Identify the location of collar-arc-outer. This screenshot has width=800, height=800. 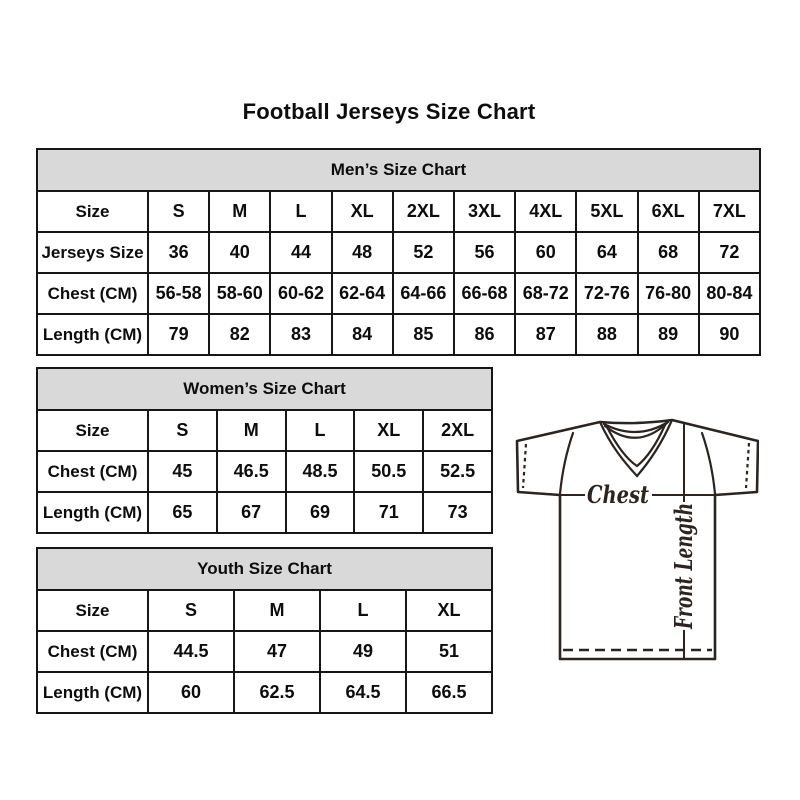
(636, 427).